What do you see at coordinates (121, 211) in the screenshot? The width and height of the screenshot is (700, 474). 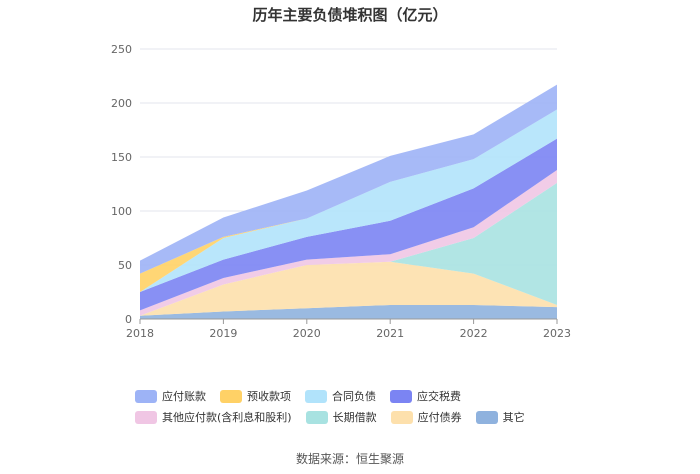 I see `y-tick-label: 100` at bounding box center [121, 211].